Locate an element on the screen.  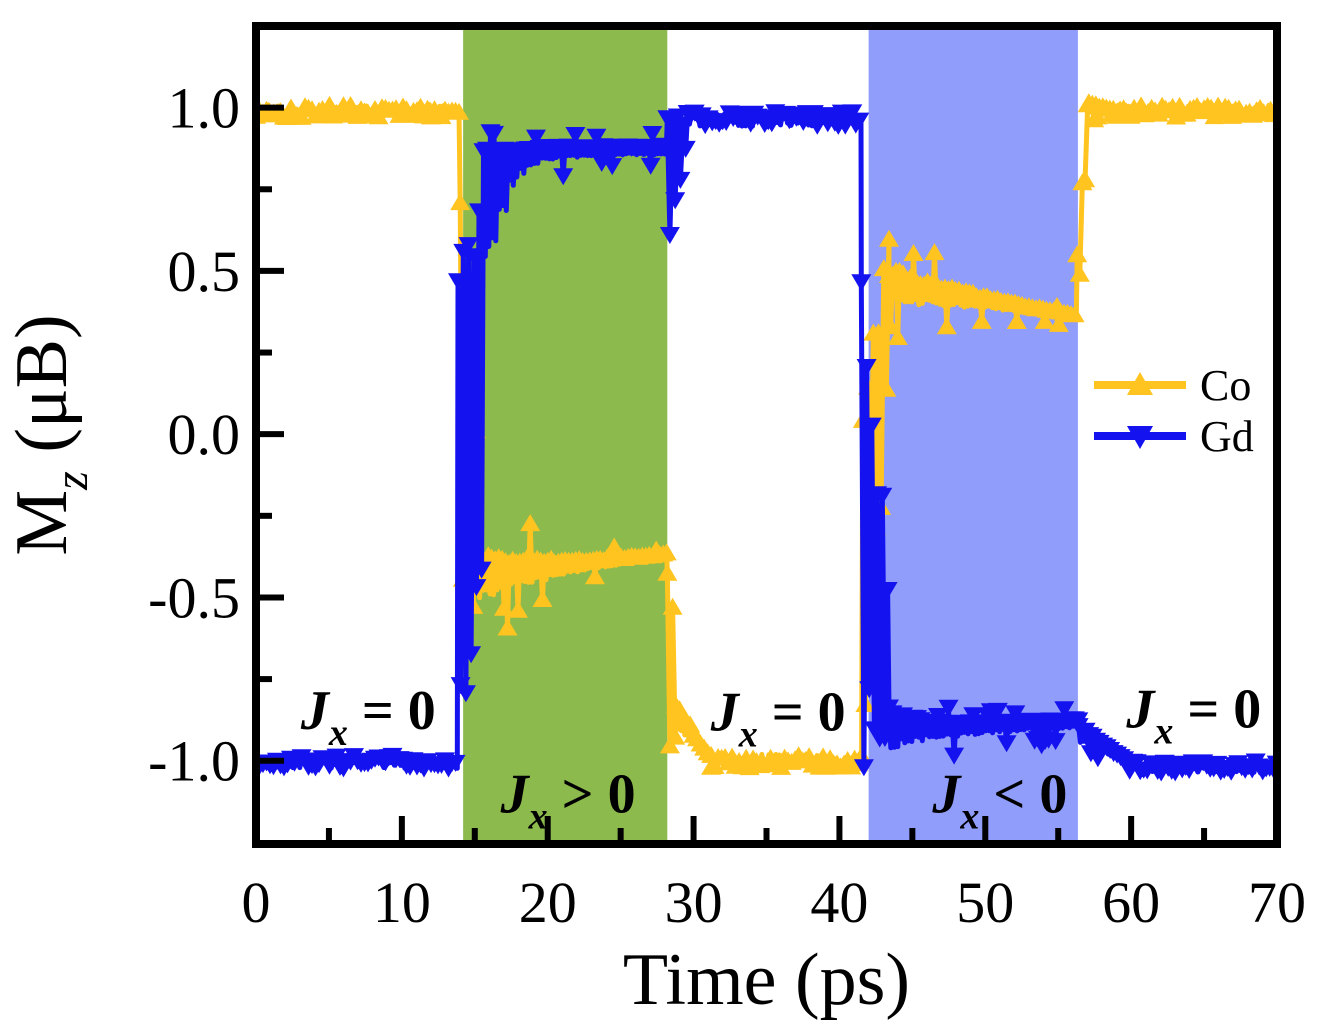
annotation-jx-negative-label-part: < 0 is located at coordinates (1023, 794).